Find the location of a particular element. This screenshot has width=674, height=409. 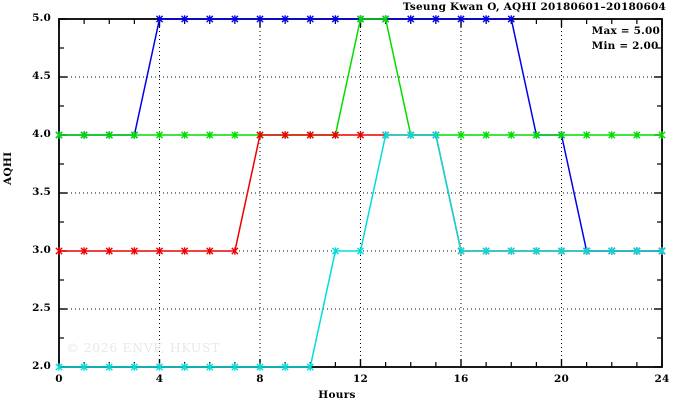

x-tick-label: 20 is located at coordinates (561, 379).